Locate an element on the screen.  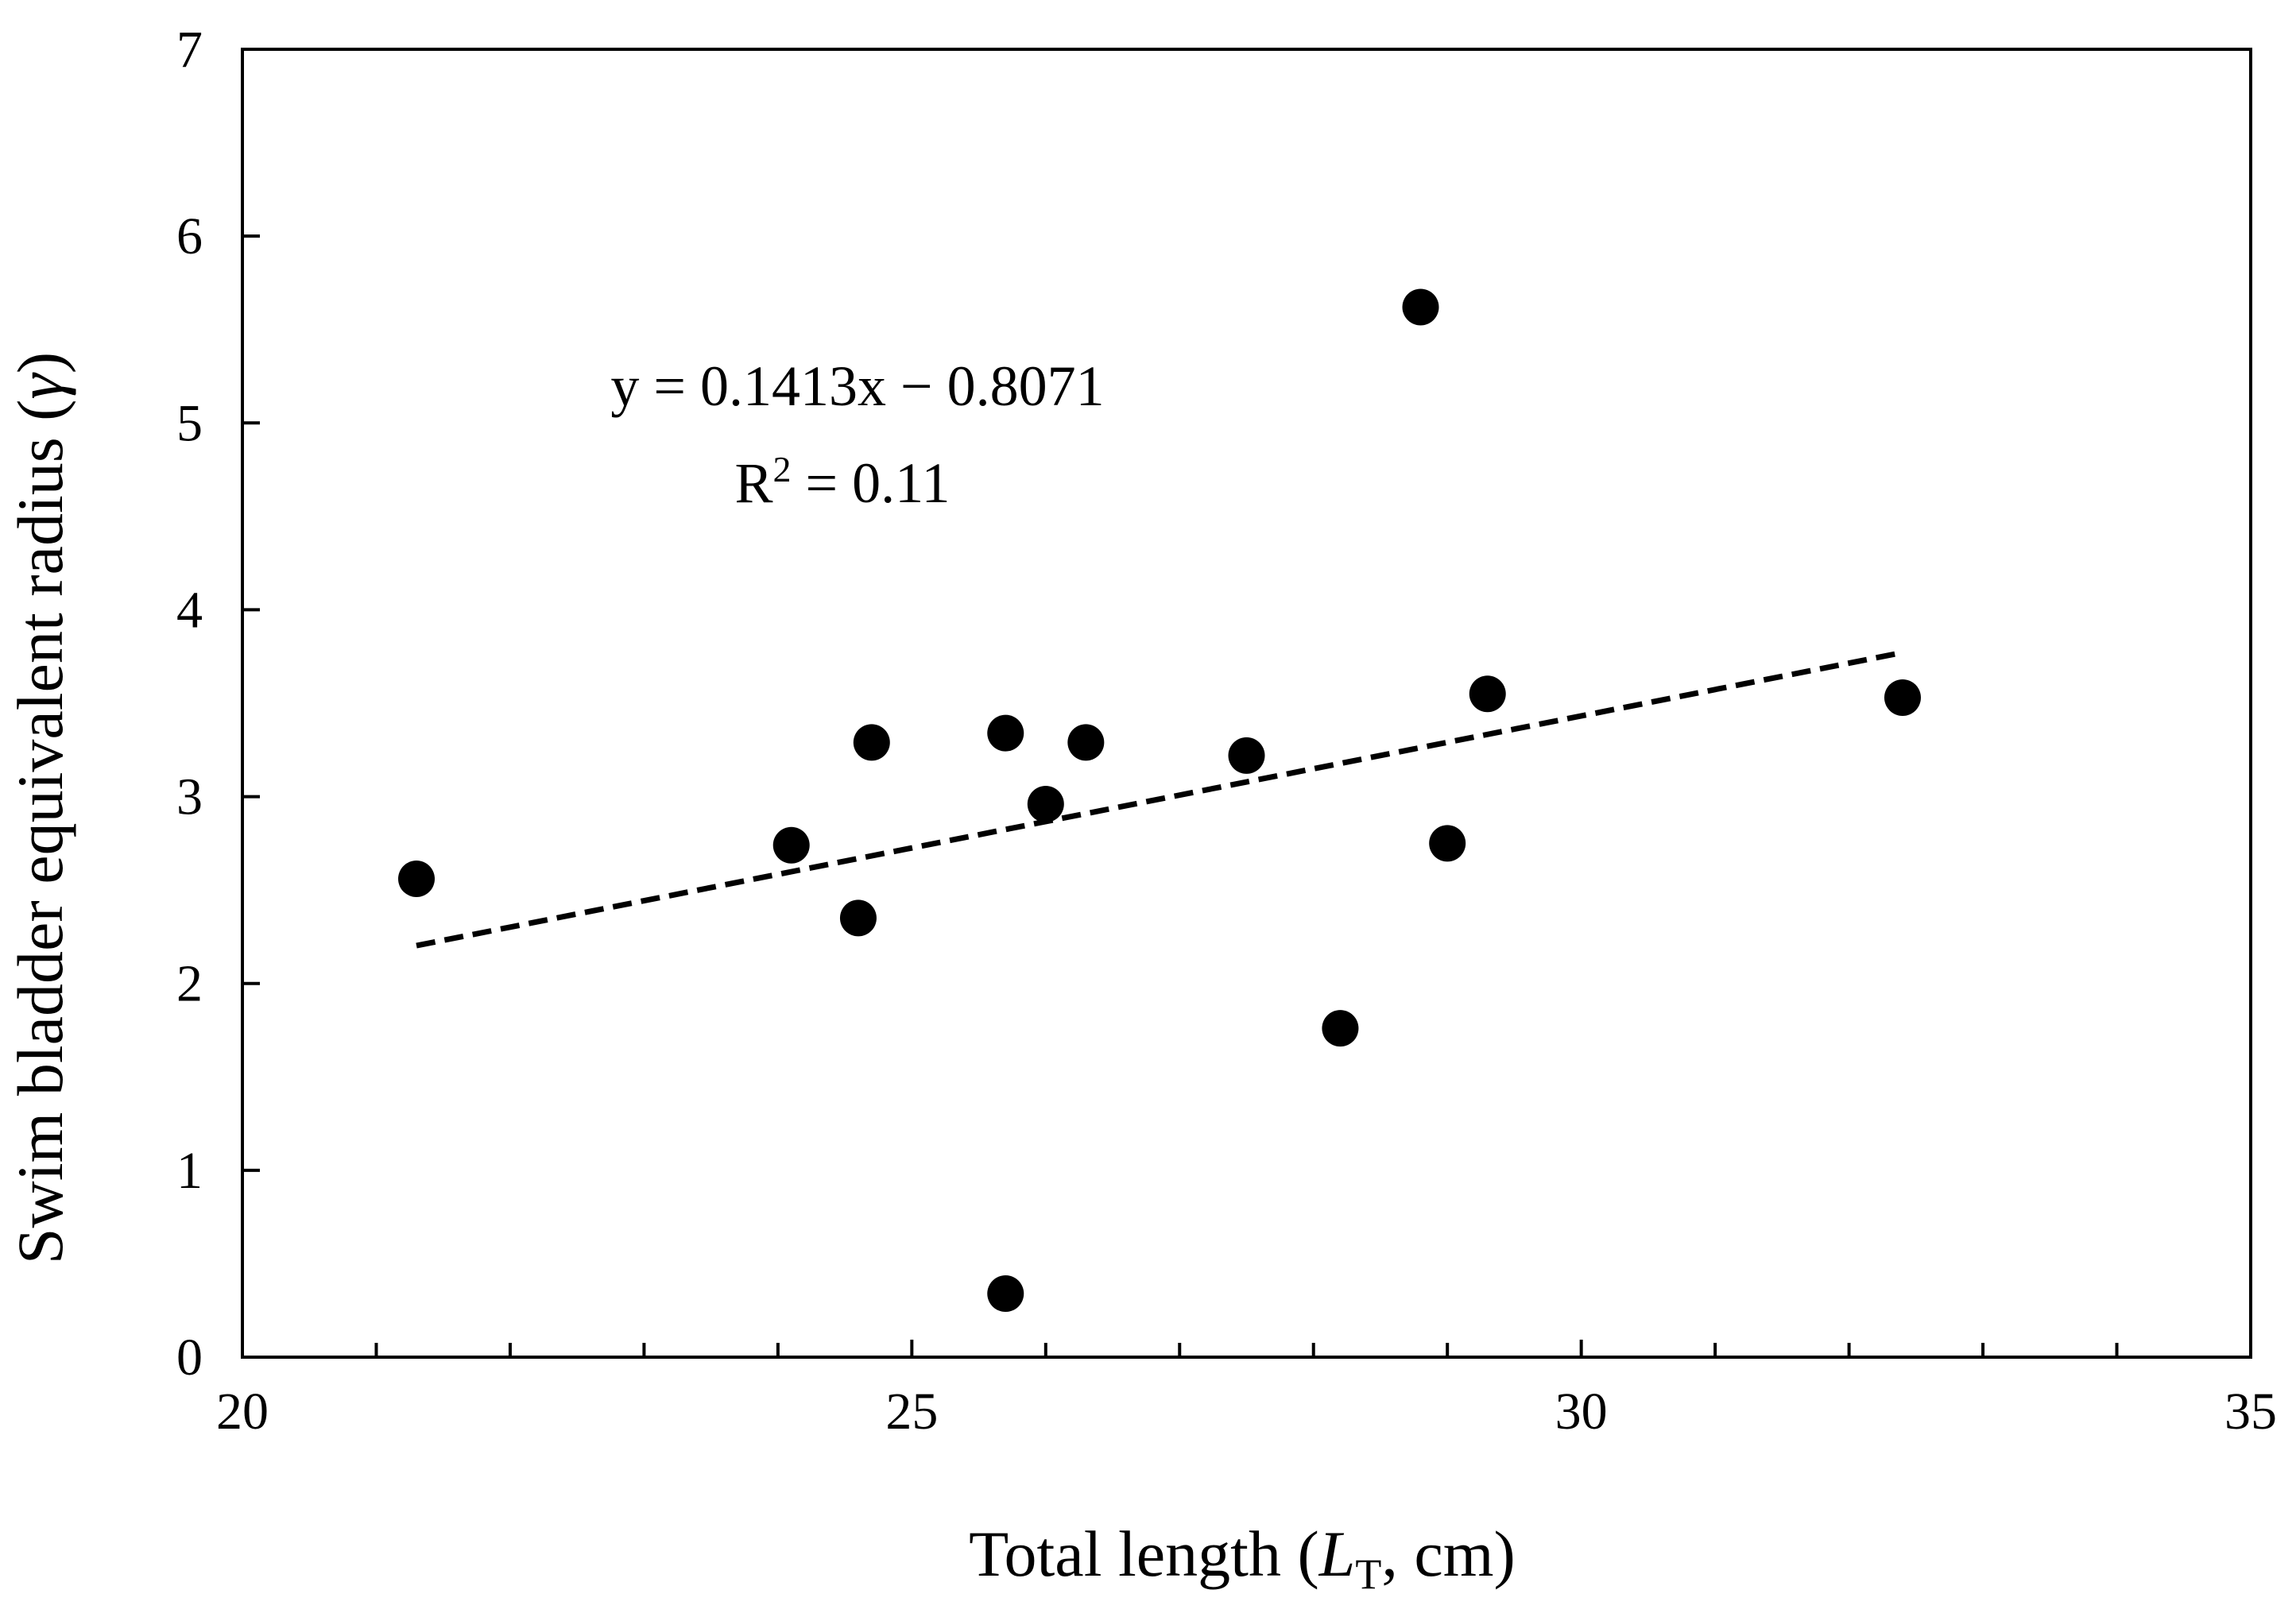
trendline is located at coordinates (1159, 799).